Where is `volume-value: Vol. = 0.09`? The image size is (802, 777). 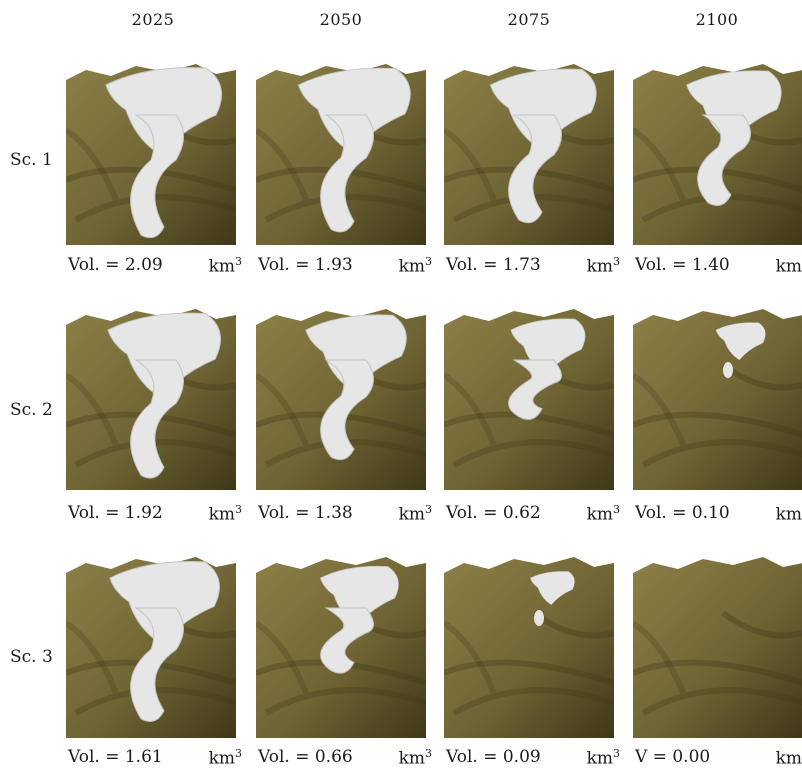 volume-value: Vol. = 0.09 is located at coordinates (493, 757).